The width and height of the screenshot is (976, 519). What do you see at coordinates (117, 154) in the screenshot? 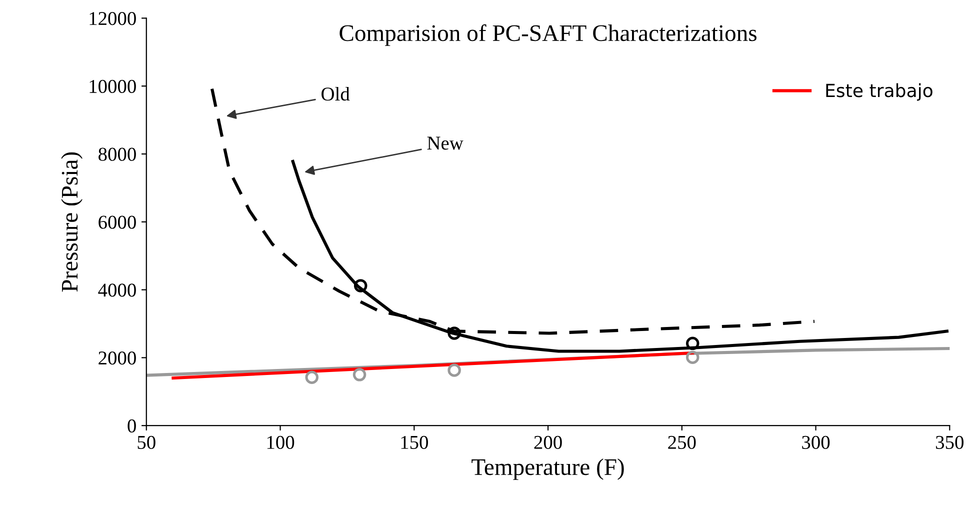
I see `y-tick-label: 8000` at bounding box center [117, 154].